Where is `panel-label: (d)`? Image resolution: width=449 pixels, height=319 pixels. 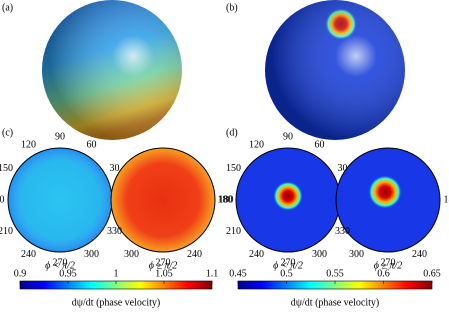
panel-label: (d) is located at coordinates (232, 132).